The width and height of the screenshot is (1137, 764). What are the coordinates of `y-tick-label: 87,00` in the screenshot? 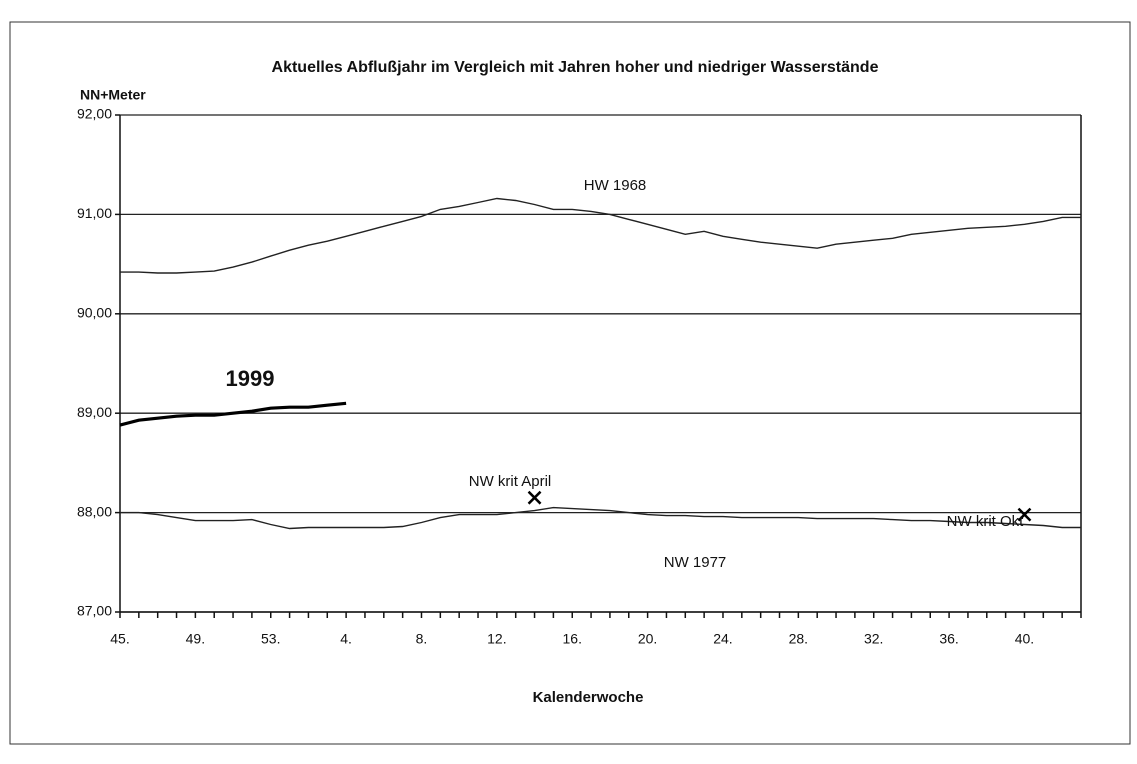 It's located at (94, 611).